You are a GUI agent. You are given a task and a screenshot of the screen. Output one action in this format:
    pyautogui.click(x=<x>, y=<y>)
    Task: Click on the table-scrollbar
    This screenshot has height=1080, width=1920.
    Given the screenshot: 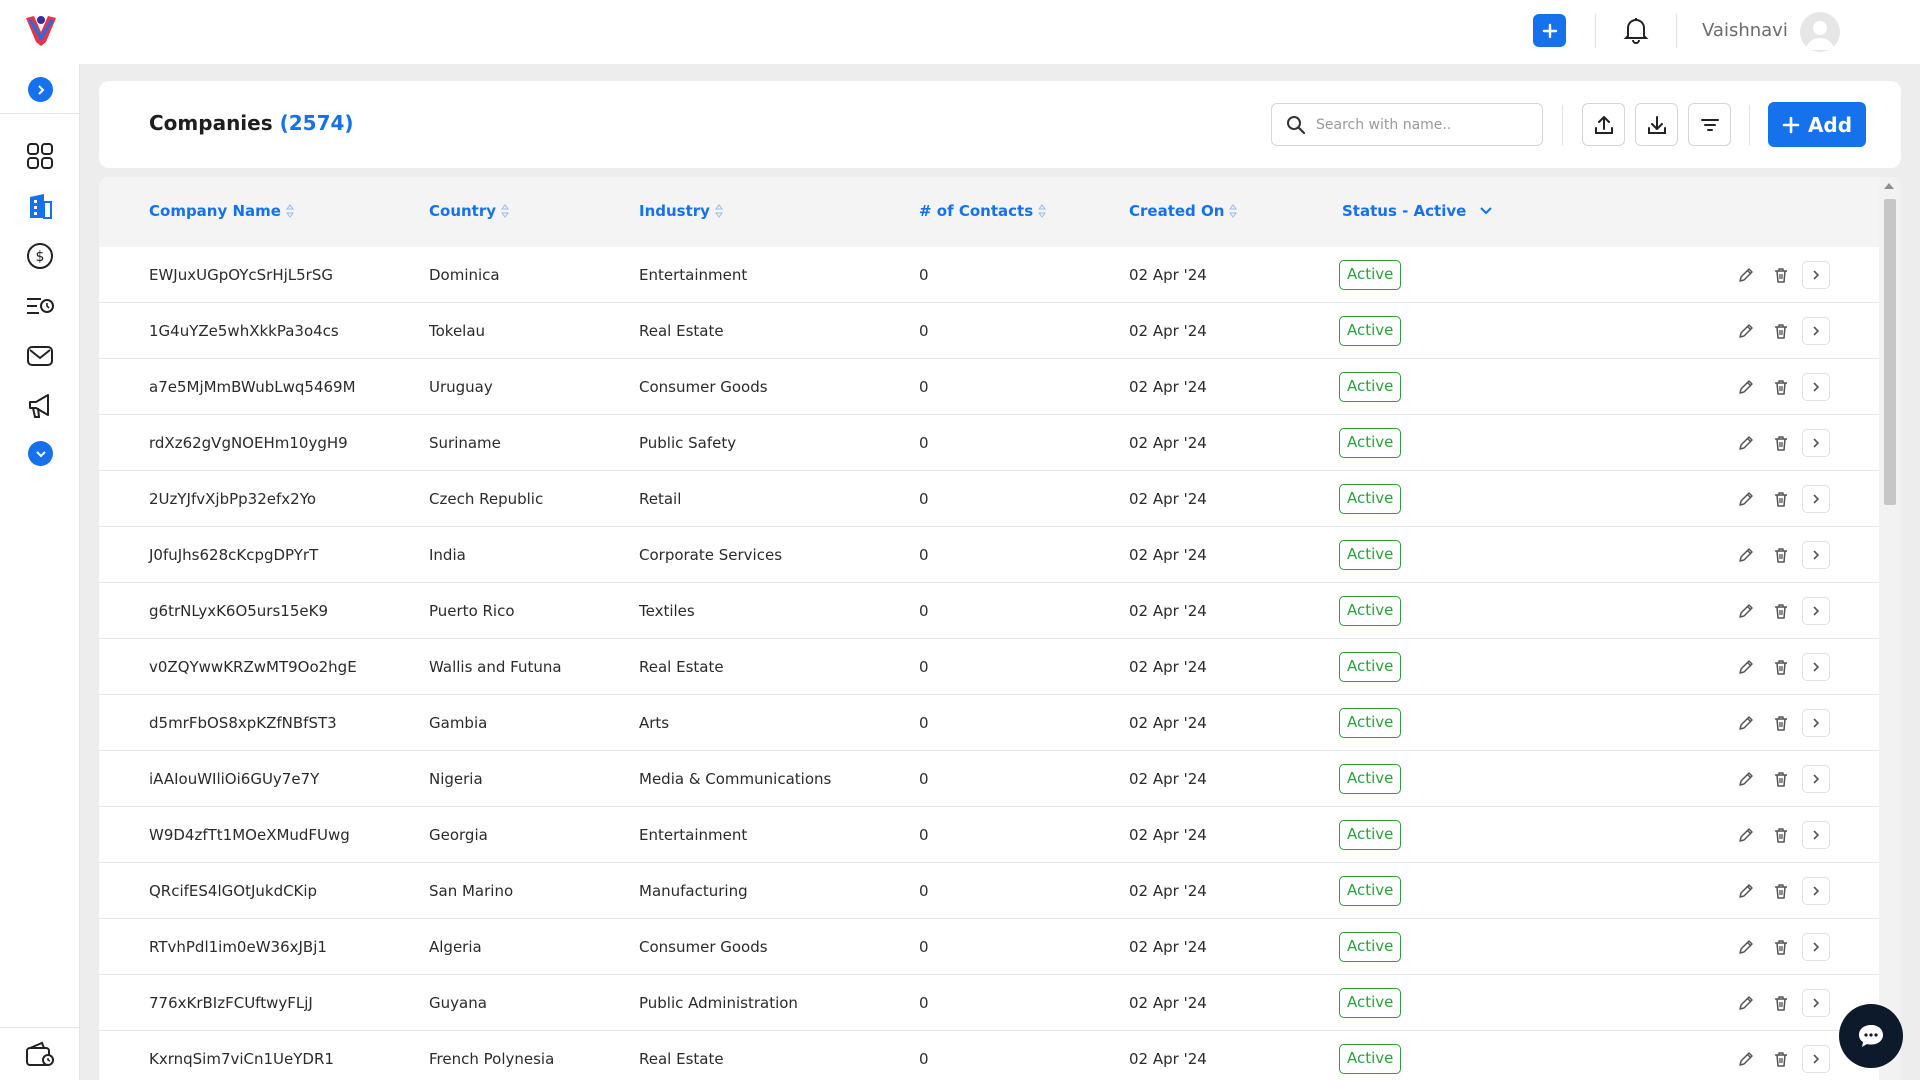 What is the action you would take?
    pyautogui.click(x=1890, y=628)
    